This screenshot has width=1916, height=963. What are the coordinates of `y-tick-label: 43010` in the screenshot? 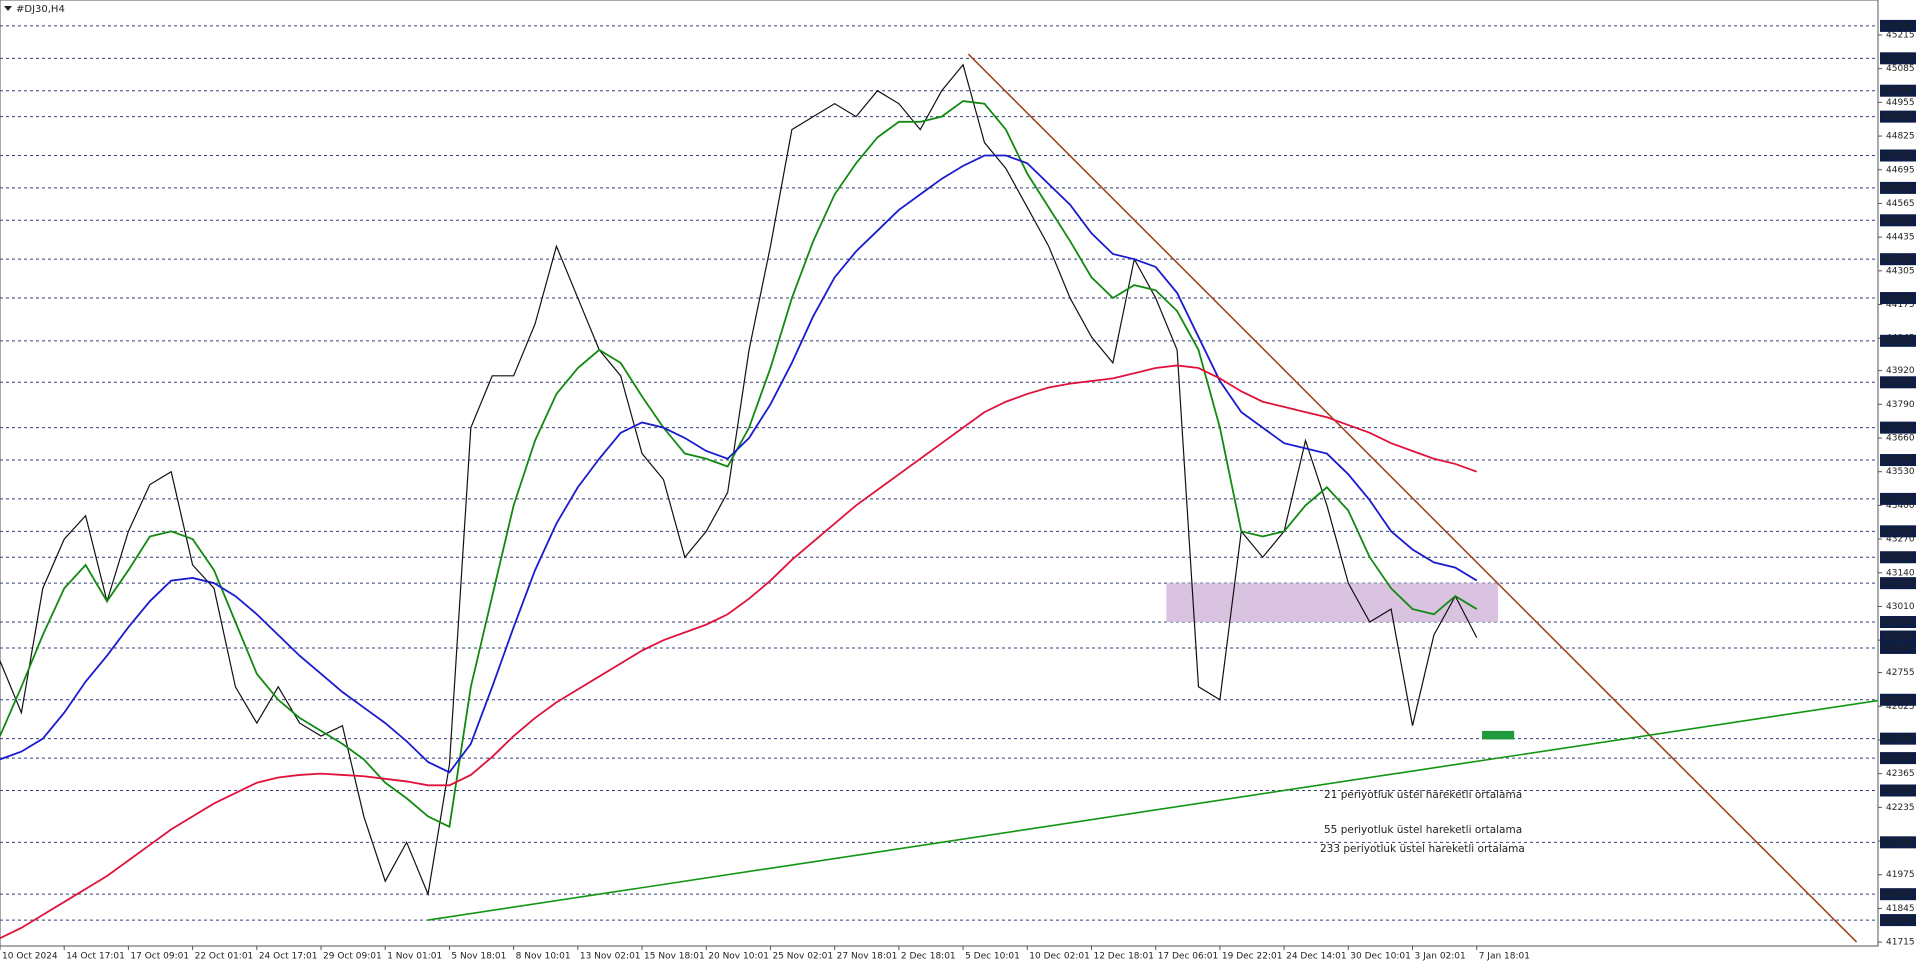 It's located at (1900, 607).